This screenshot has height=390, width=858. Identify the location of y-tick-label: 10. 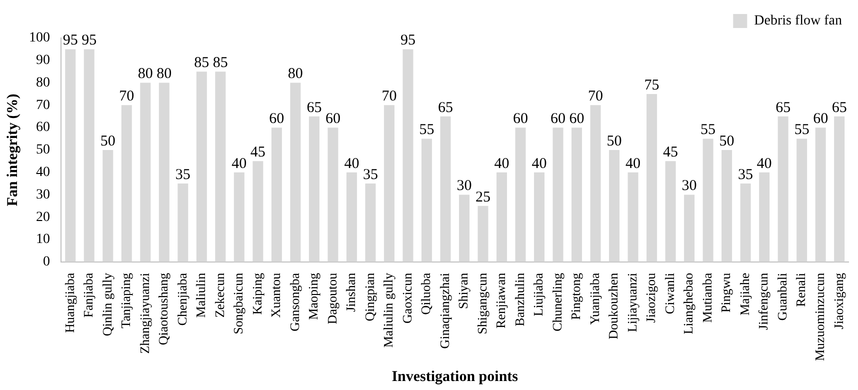
(43, 240).